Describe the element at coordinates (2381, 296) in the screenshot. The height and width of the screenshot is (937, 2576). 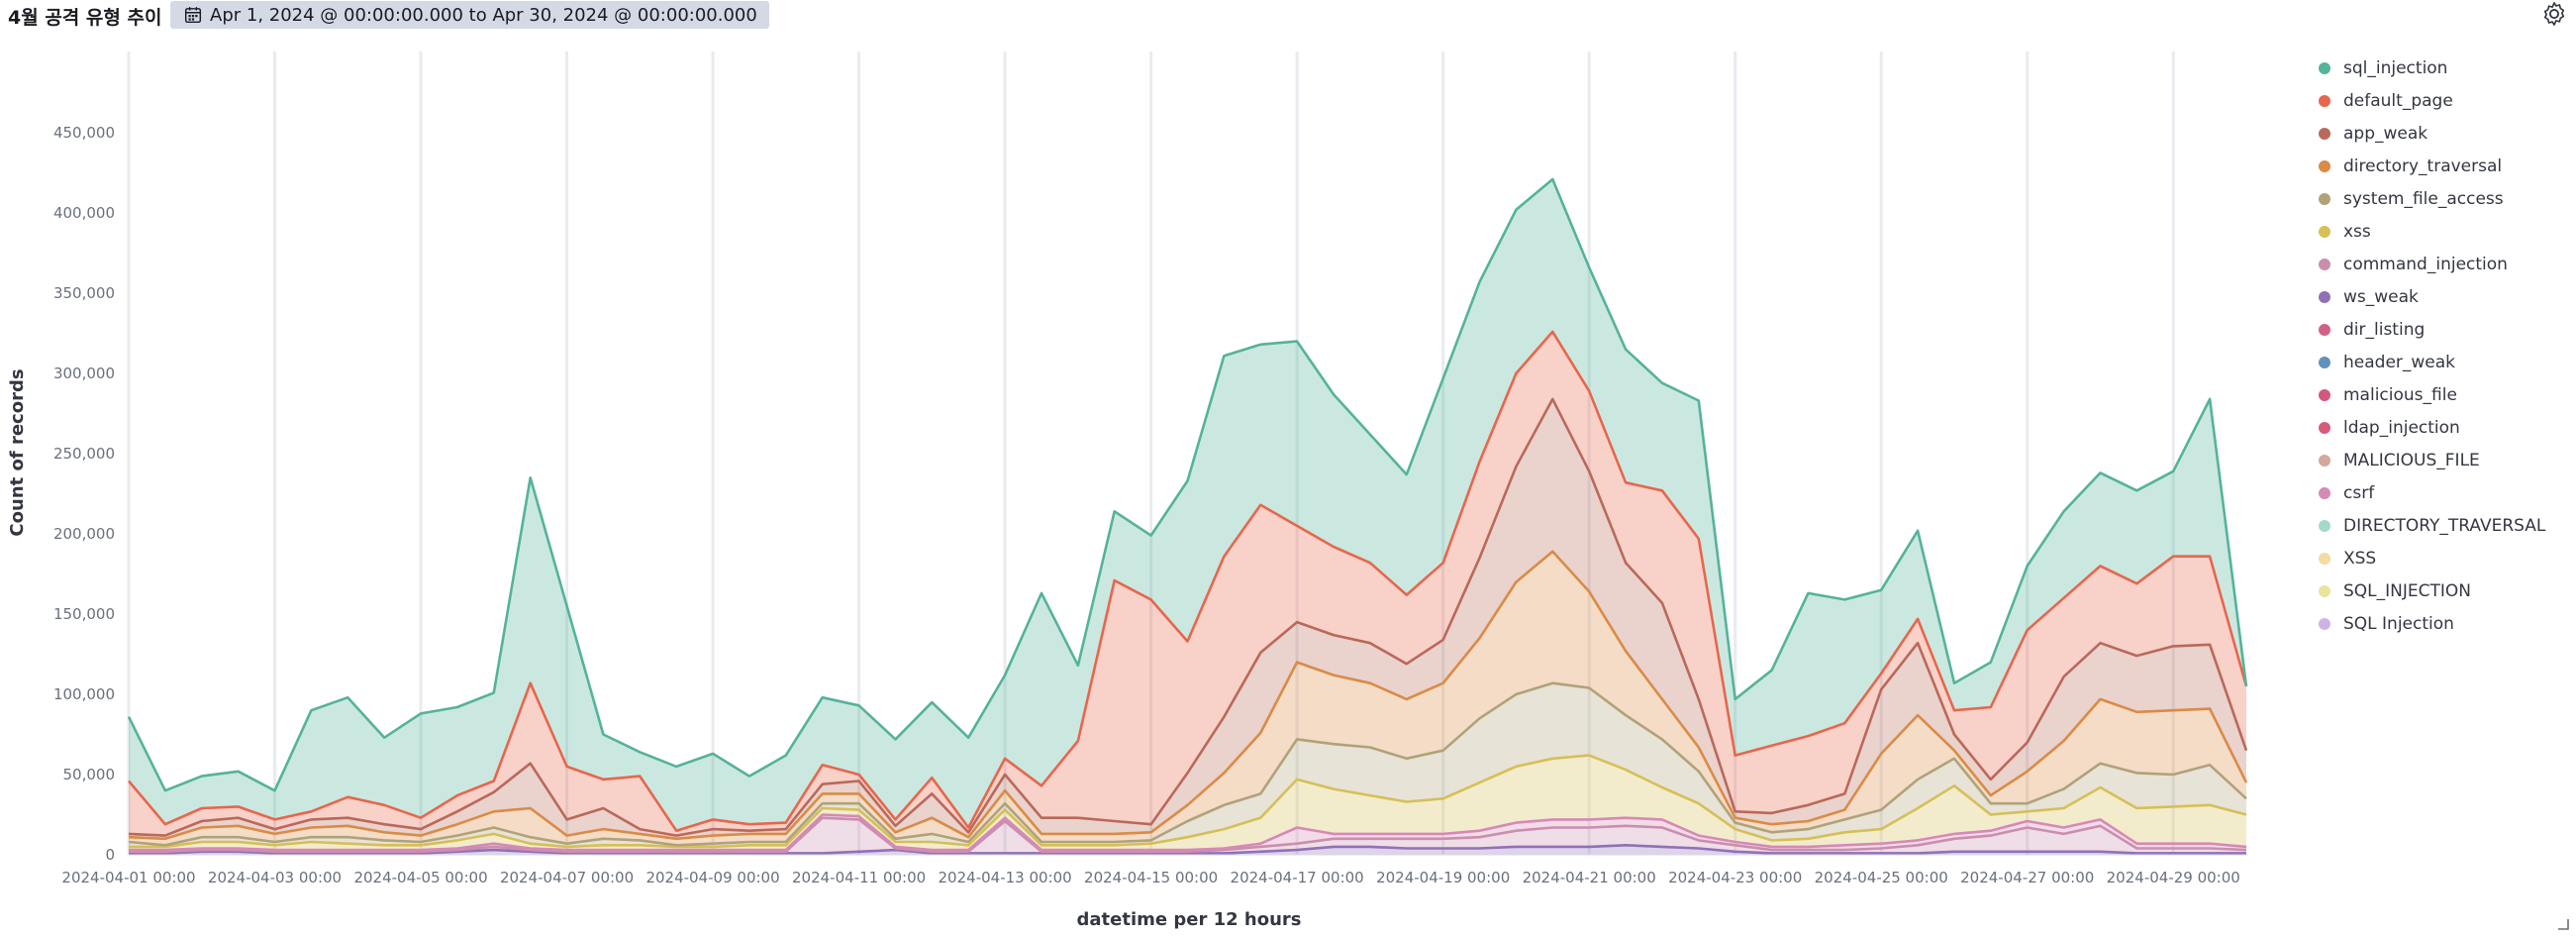
I see `legend-label: ws_weak` at that location.